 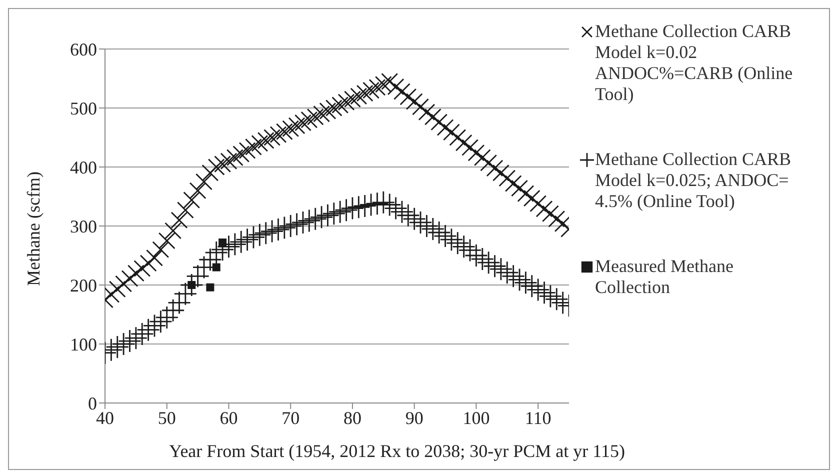 I want to click on y-tick-label: 0, so click(x=92, y=403).